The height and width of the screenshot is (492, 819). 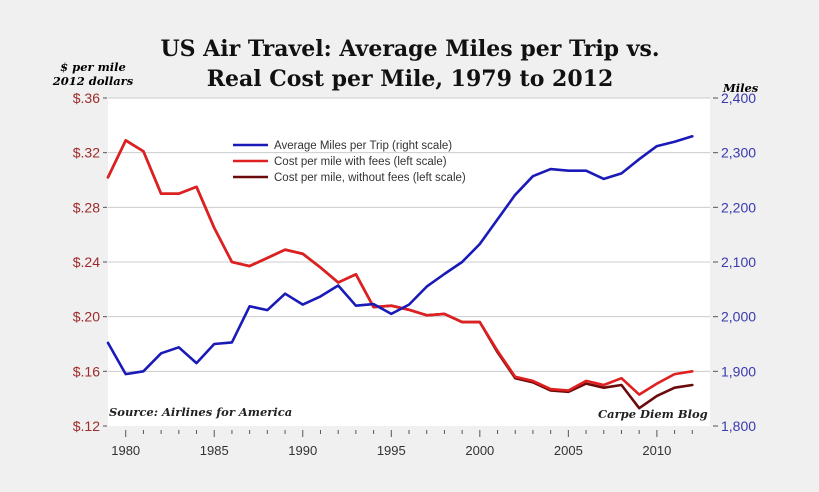 I want to click on x-axis: 1980 1985 1990 1995 2000 2005 2010, so click(x=402, y=444).